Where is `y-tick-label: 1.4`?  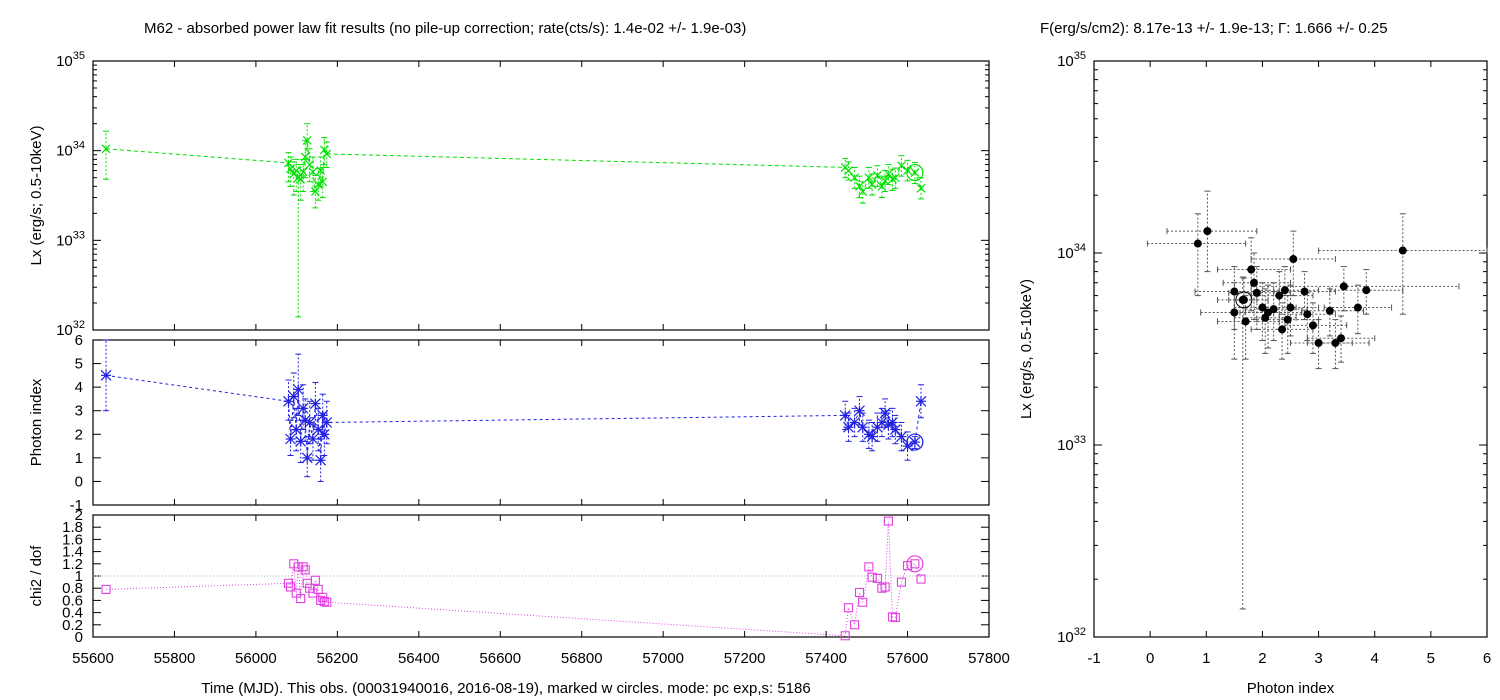 y-tick-label: 1.4 is located at coordinates (72, 552).